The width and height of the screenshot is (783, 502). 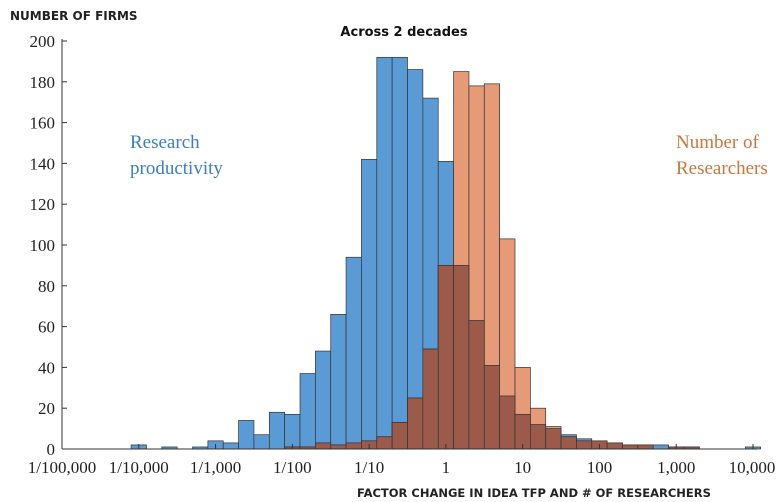 I want to click on annotation-research-productivity: Research productivity, so click(x=176, y=155).